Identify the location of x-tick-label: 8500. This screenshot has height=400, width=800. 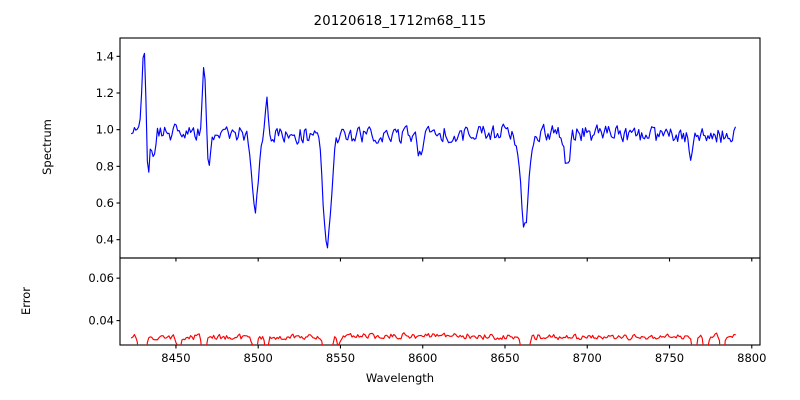
(258, 358).